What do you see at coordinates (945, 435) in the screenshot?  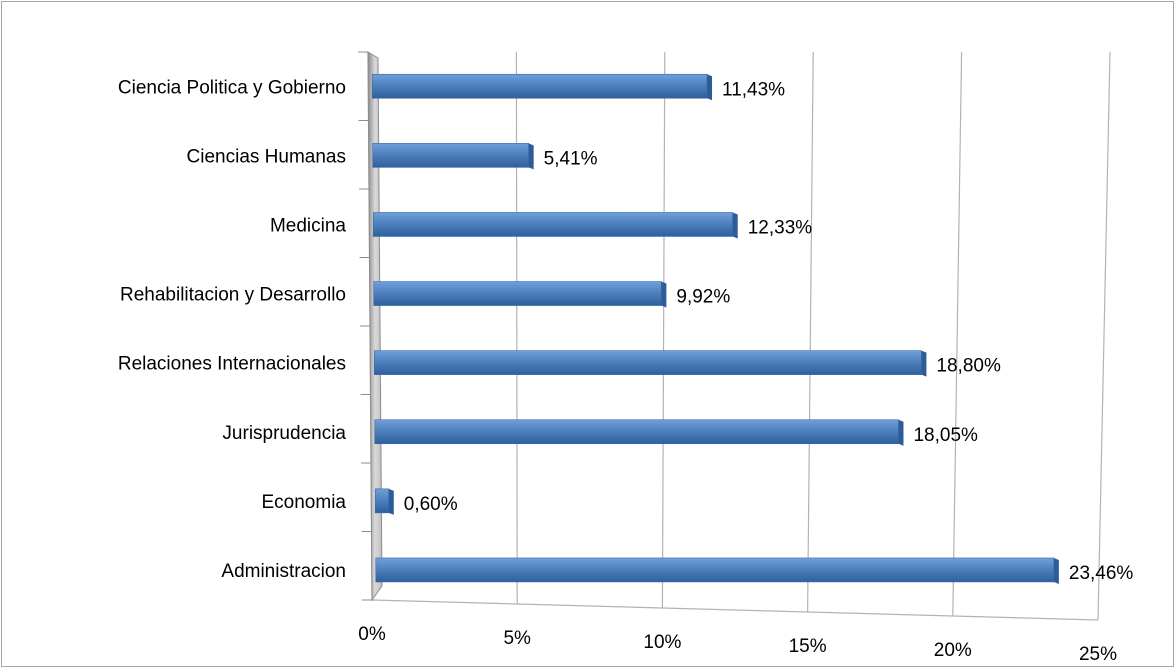 I see `data-label: 18,05%` at bounding box center [945, 435].